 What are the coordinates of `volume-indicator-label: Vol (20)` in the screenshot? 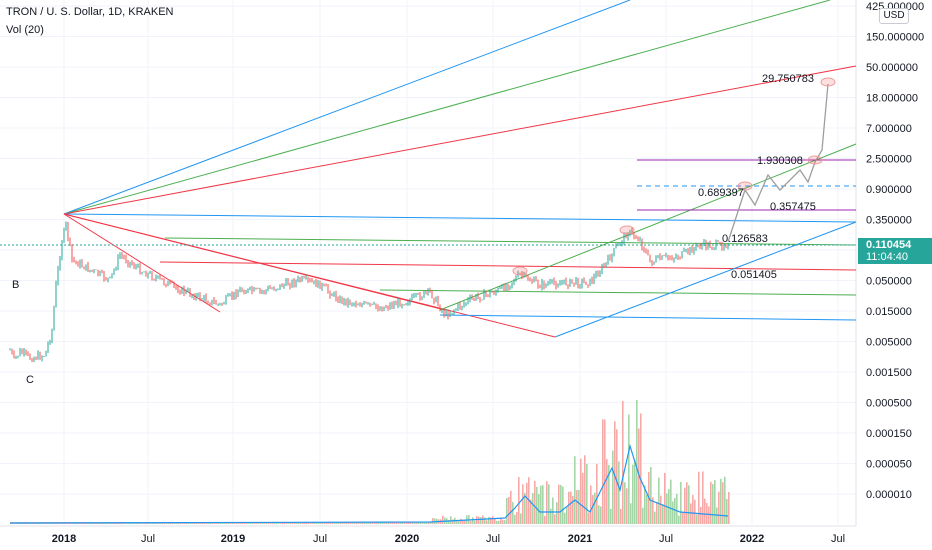 It's located at (25, 30).